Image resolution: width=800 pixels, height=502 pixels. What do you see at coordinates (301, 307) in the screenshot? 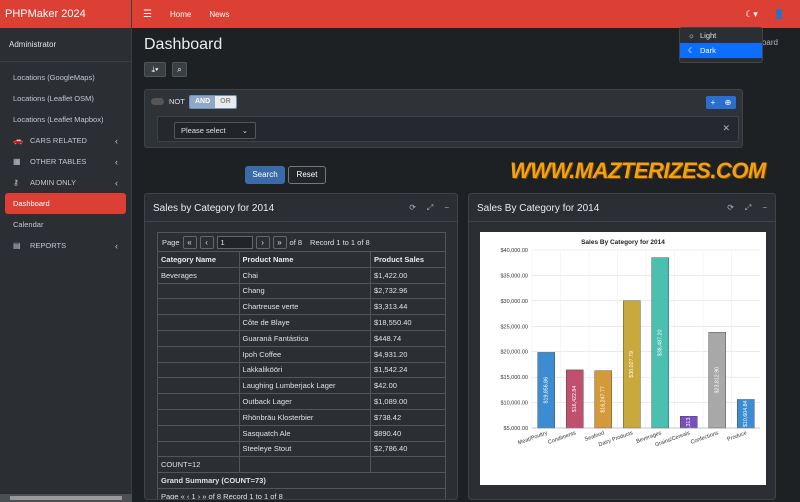
I see `table-row: Chartreuse verte $3,313.44` at bounding box center [301, 307].